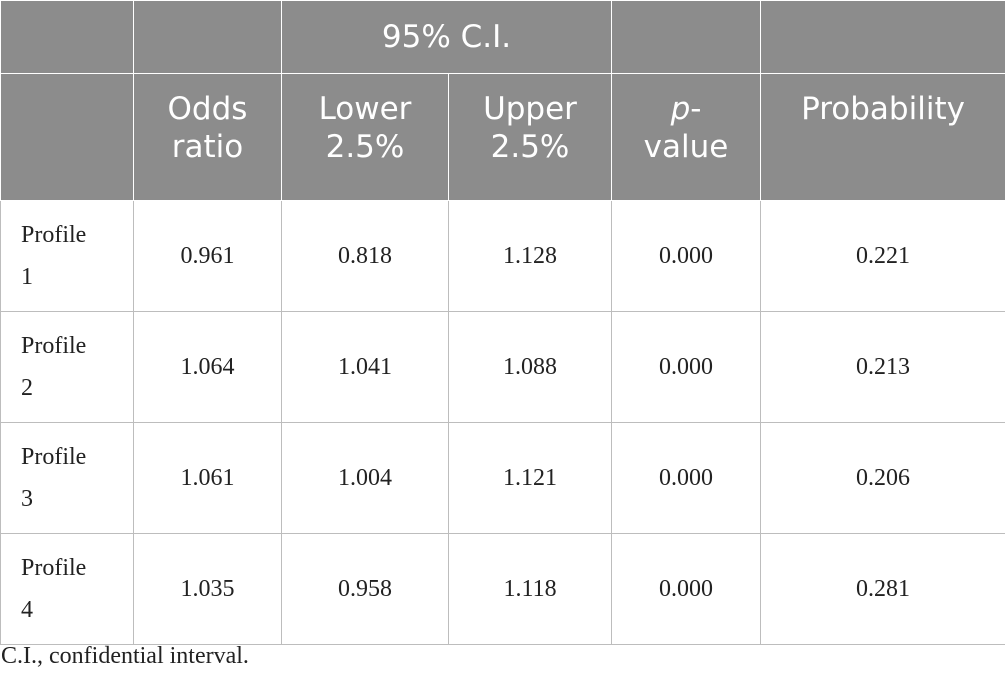 The width and height of the screenshot is (1005, 681). What do you see at coordinates (365, 589) in the screenshot?
I see `cell-lower: 0.958` at bounding box center [365, 589].